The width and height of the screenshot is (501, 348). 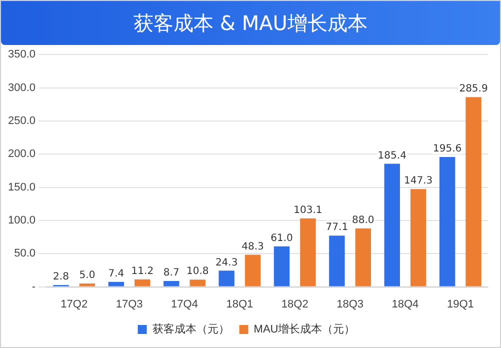 What do you see at coordinates (116, 274) in the screenshot?
I see `data-label: 7.4` at bounding box center [116, 274].